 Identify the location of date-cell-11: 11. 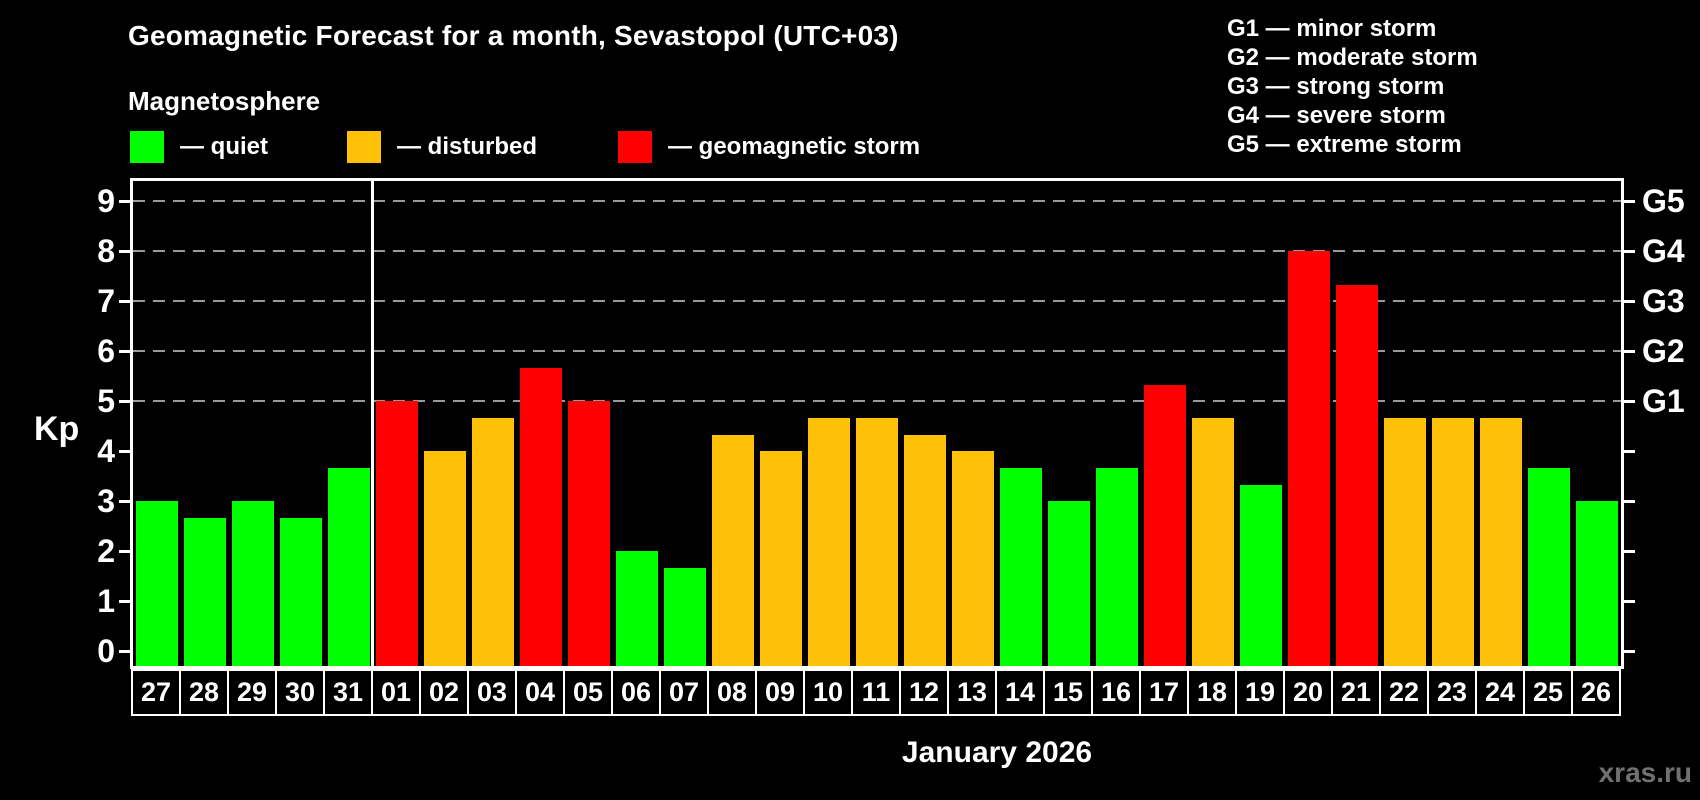
(876, 692).